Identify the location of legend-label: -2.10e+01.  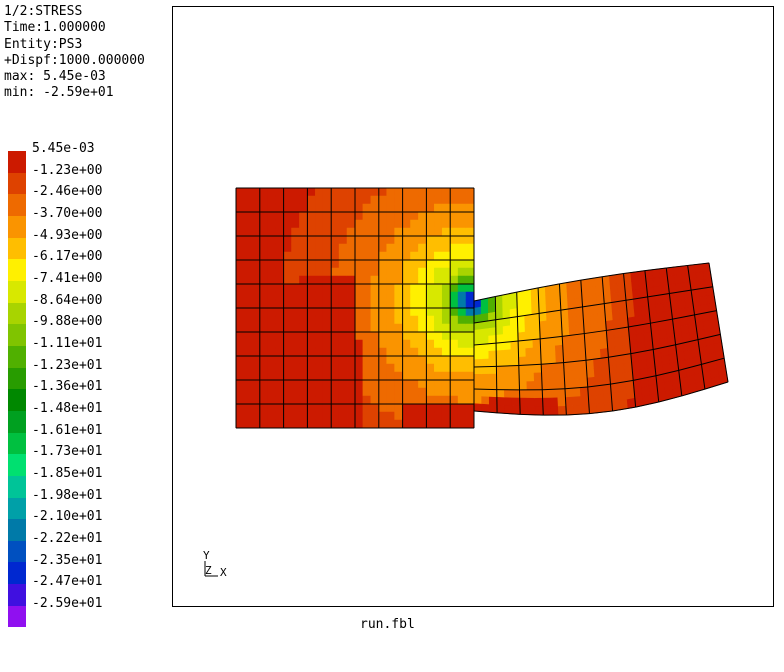
(67, 517).